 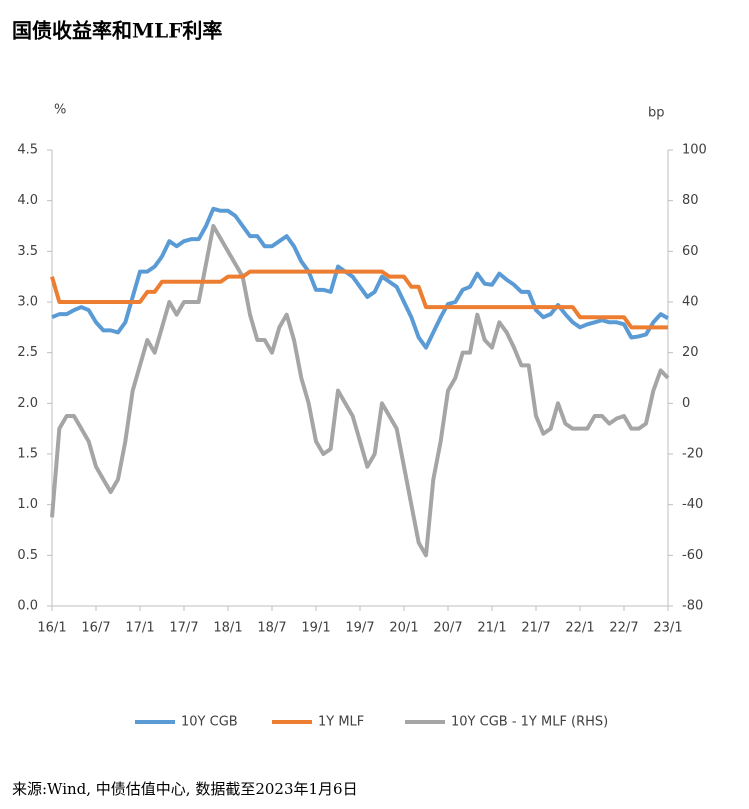 I want to click on y-tick-label: 1.5, so click(x=27, y=454).